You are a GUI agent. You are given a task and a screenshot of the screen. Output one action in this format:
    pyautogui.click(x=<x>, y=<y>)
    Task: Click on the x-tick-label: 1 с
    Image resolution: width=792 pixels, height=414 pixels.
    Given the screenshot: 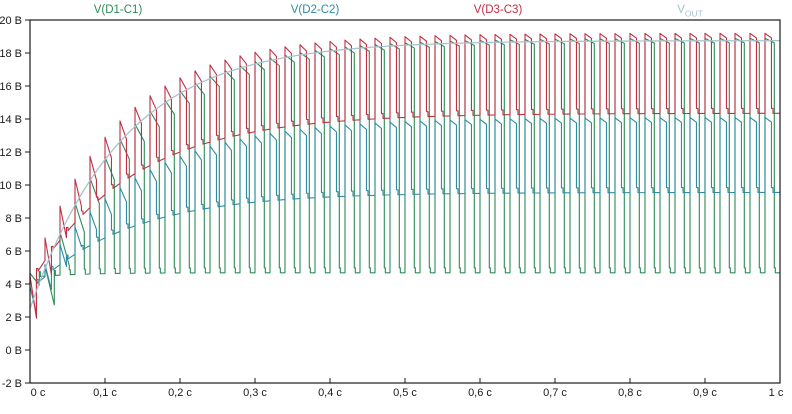 What is the action you would take?
    pyautogui.click(x=776, y=393)
    